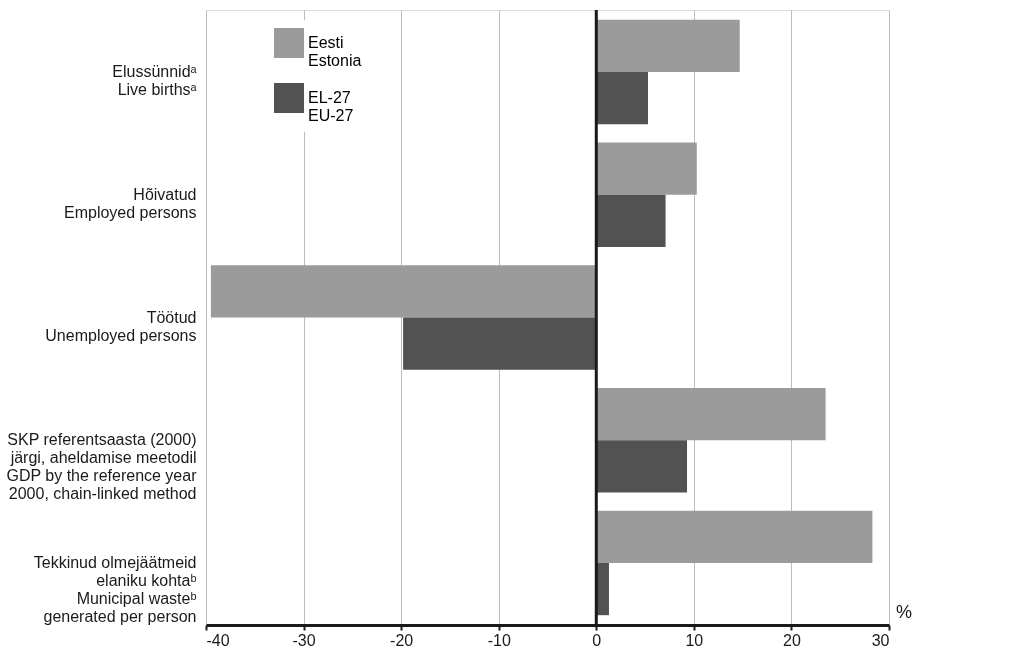 The height and width of the screenshot is (659, 1014). Describe the element at coordinates (115, 590) in the screenshot. I see `y-tick-label: Tekkinud olmejäätmeid elaniku kohtaᵇ Municipal wasteᵇ generated per person` at that location.